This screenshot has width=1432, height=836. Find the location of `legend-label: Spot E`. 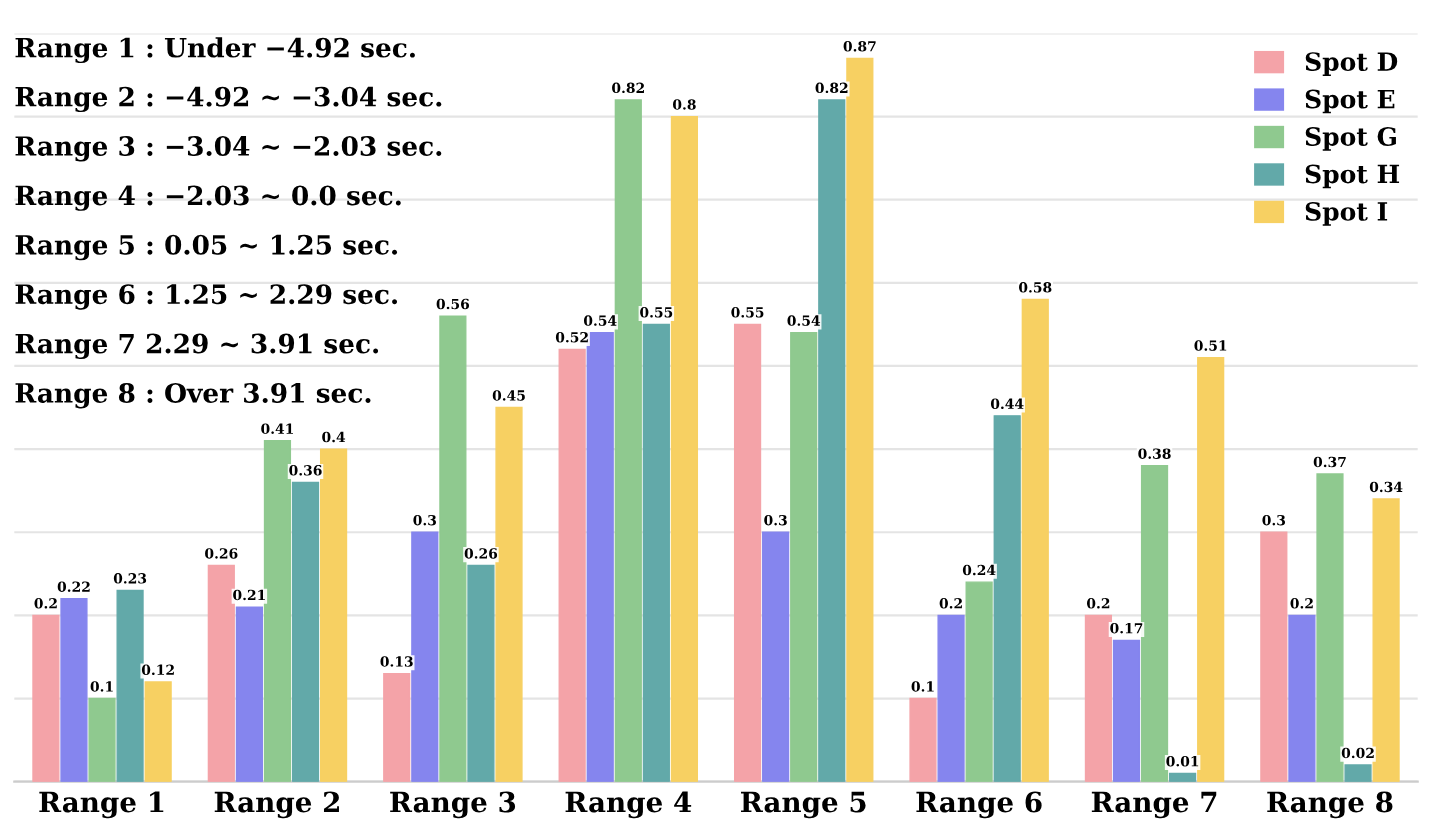

legend-label: Spot E is located at coordinates (1350, 101).